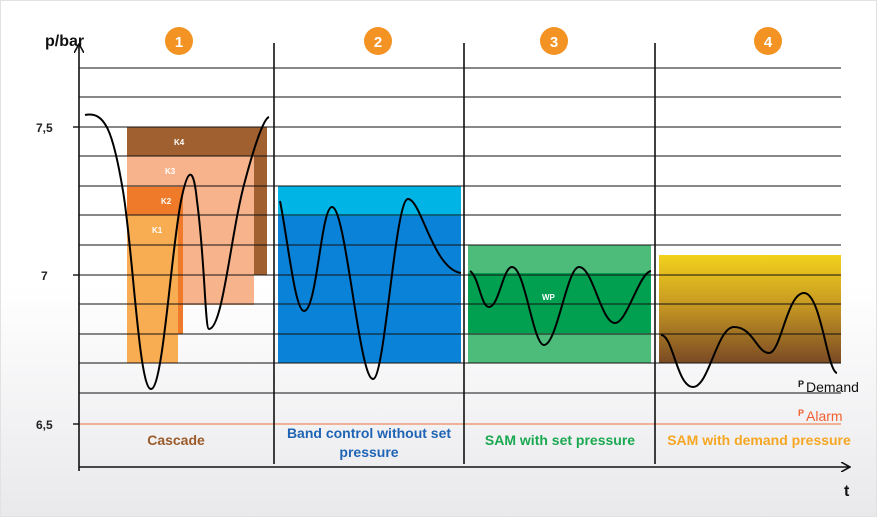 The width and height of the screenshot is (877, 518). What do you see at coordinates (369, 433) in the screenshot?
I see `band-caption-line1: Band control without set` at bounding box center [369, 433].